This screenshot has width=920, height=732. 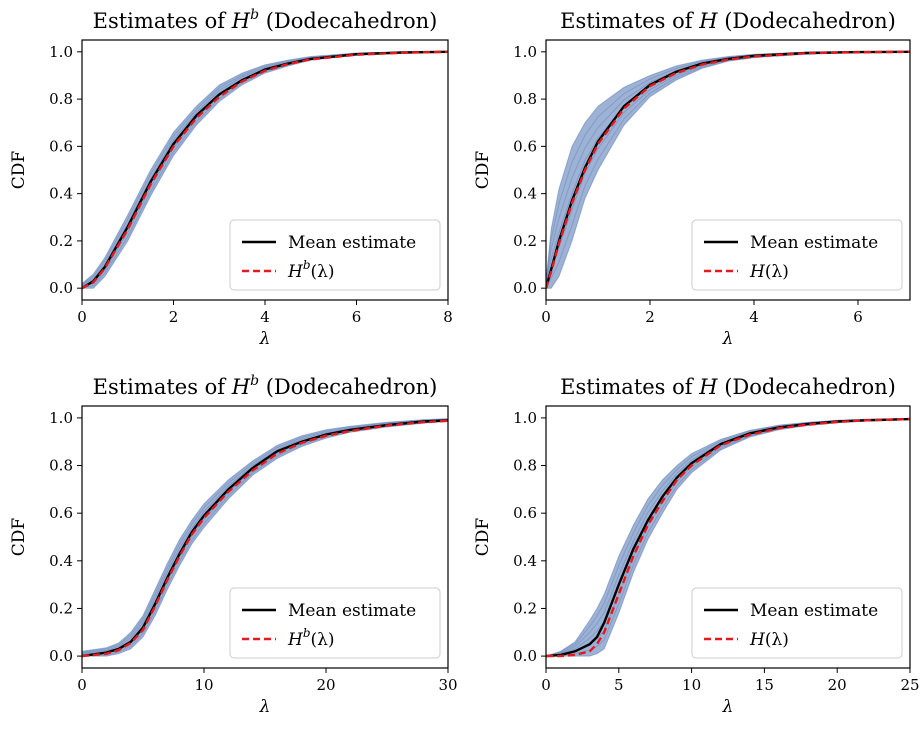 What do you see at coordinates (764, 685) in the screenshot?
I see `x-tick-label: 15` at bounding box center [764, 685].